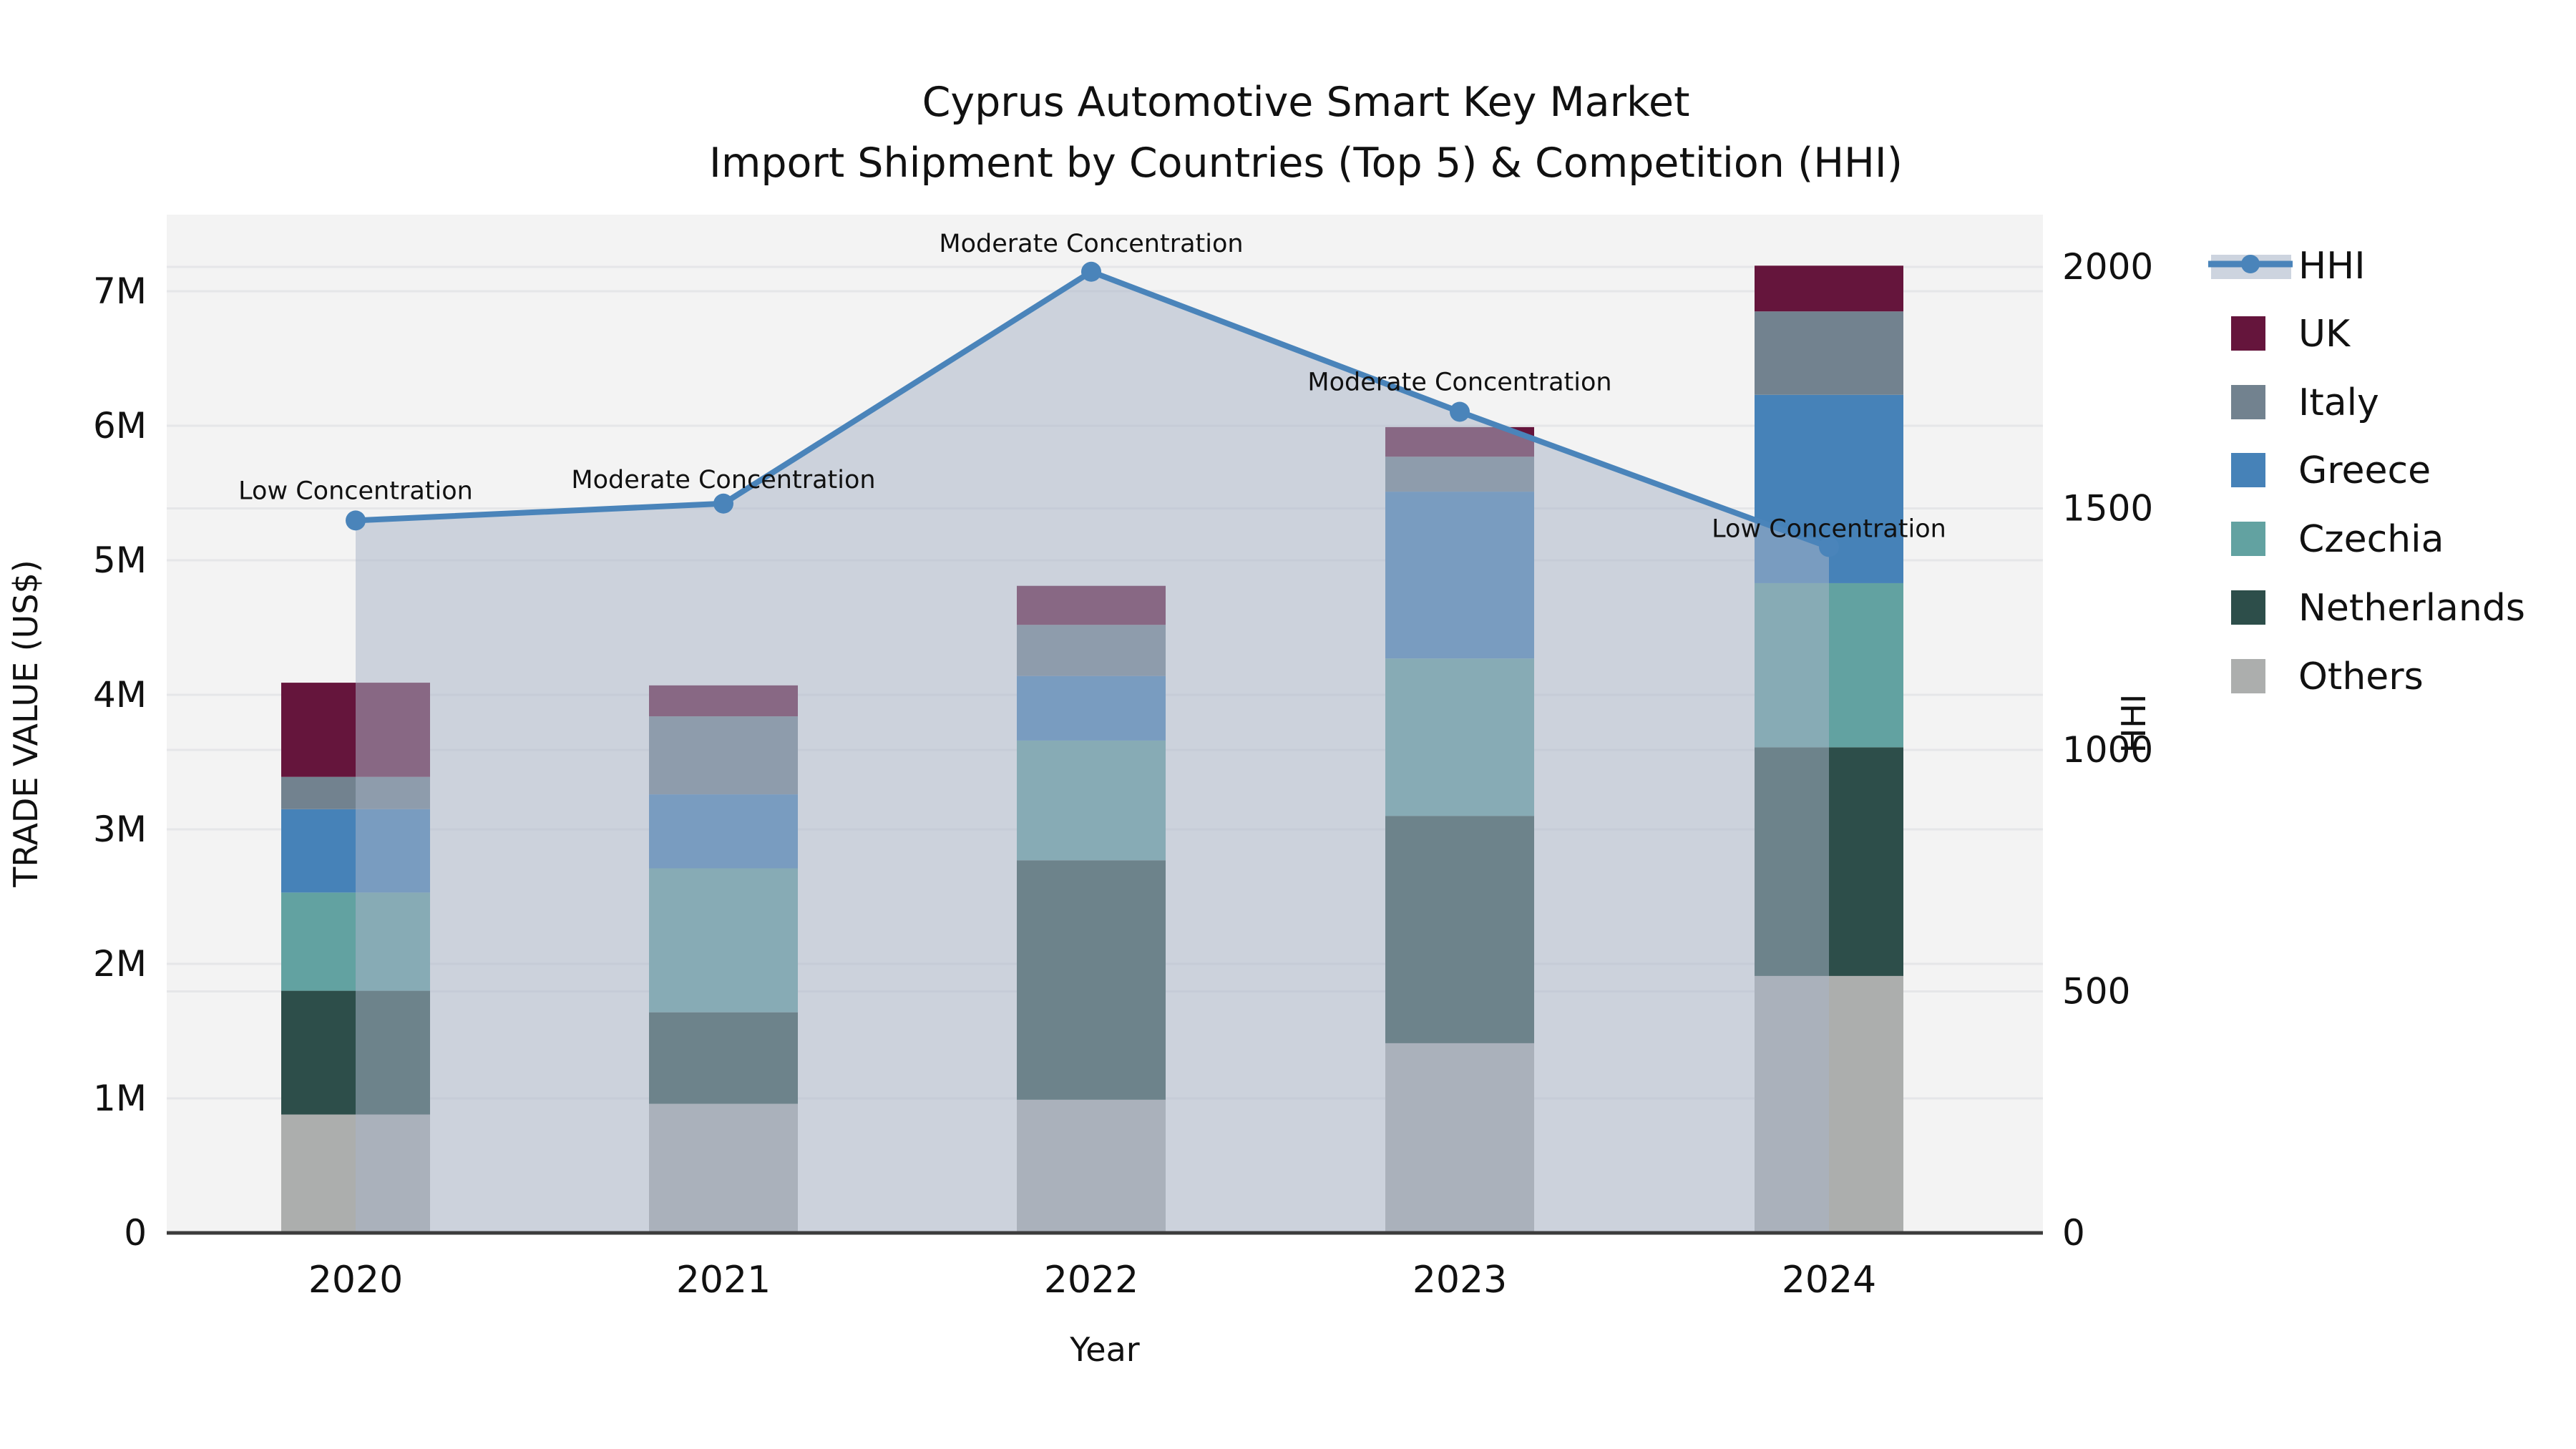  I want to click on annotation-2024: Low Concentration, so click(1829, 529).